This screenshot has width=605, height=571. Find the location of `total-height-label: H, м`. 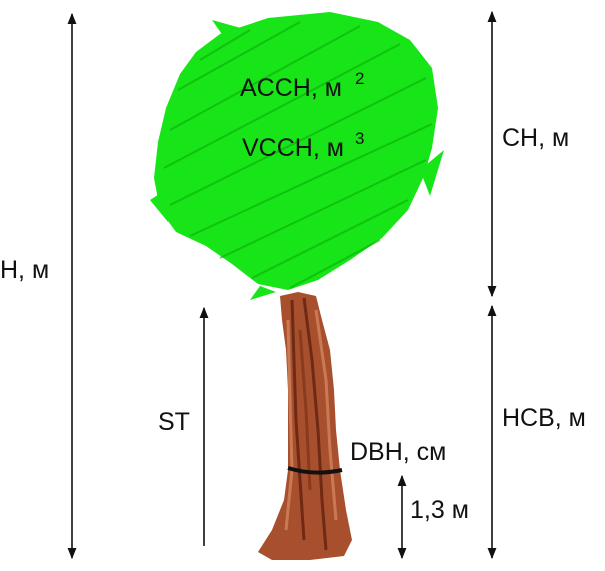

total-height-label: H, м is located at coordinates (25, 270).